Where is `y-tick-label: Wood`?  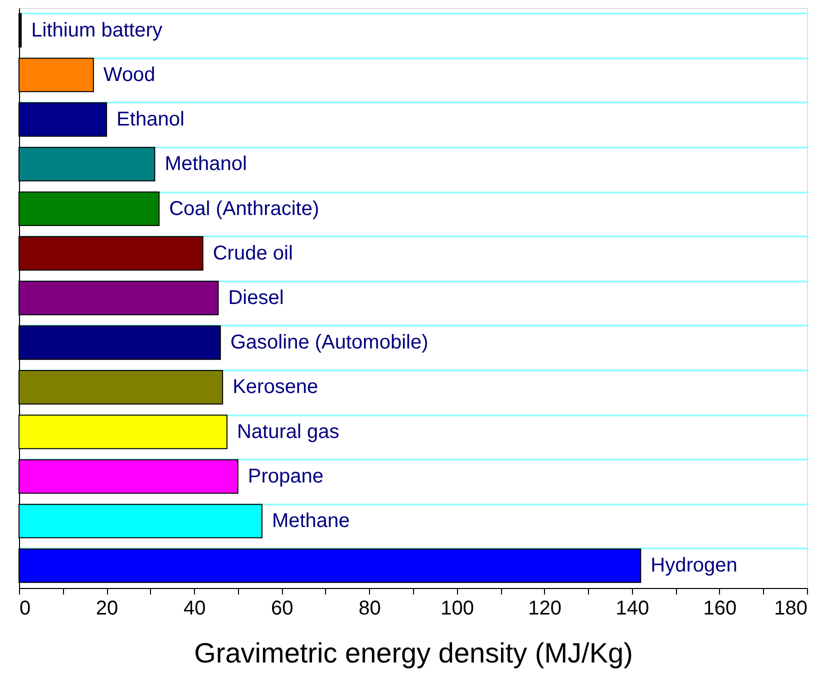
y-tick-label: Wood is located at coordinates (129, 75).